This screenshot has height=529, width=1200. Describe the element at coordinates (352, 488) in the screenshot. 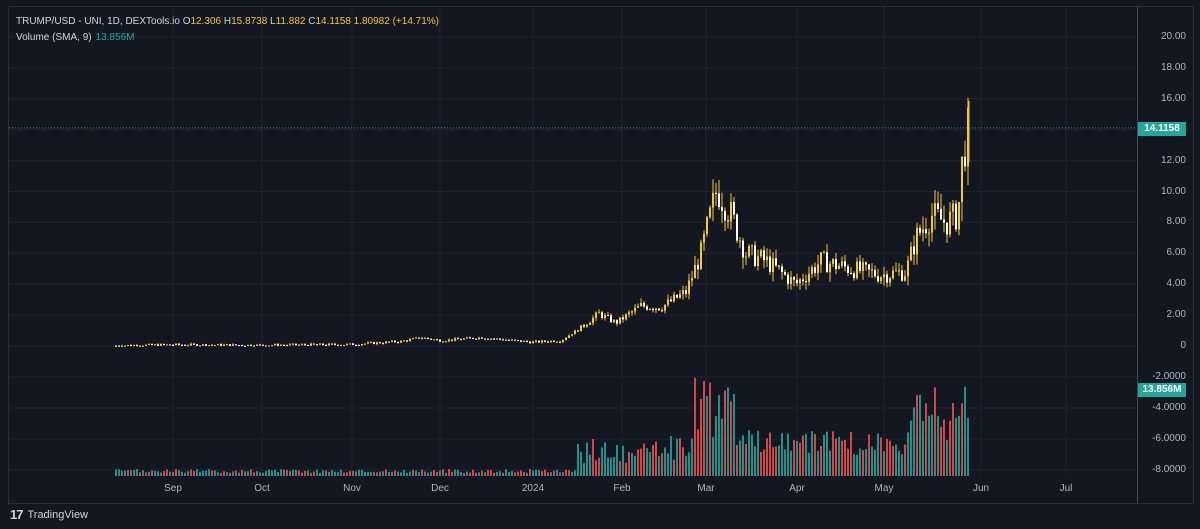

I see `time-tick-label: Nov` at that location.